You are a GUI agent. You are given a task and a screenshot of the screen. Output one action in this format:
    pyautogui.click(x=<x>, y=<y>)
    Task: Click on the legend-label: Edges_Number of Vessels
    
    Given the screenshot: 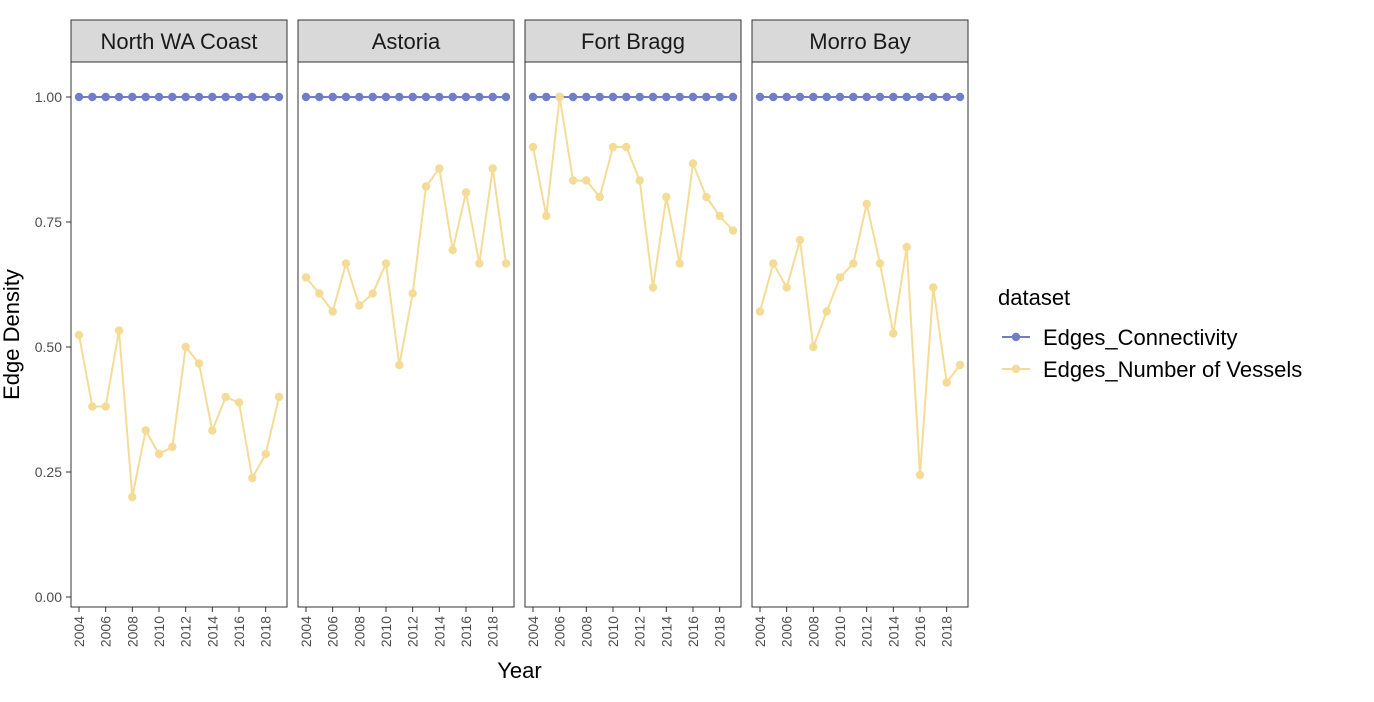 What is the action you would take?
    pyautogui.click(x=1172, y=369)
    